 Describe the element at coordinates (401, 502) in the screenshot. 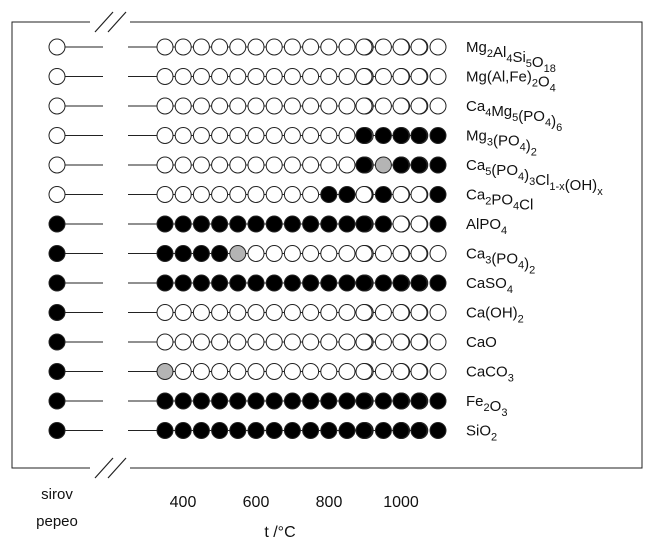

I see `x-tick-label: 1000` at that location.